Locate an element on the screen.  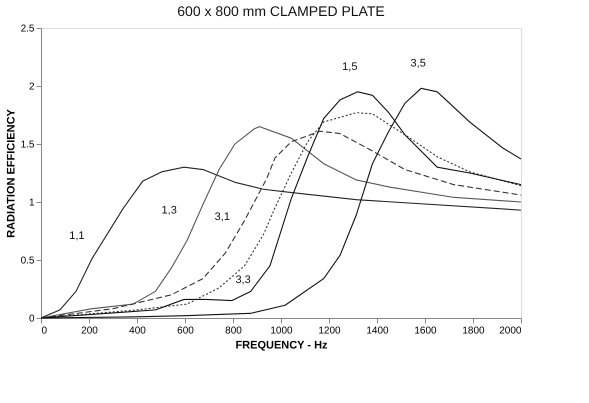
x-axis-title: FREQUENCY - Hz is located at coordinates (281, 346).